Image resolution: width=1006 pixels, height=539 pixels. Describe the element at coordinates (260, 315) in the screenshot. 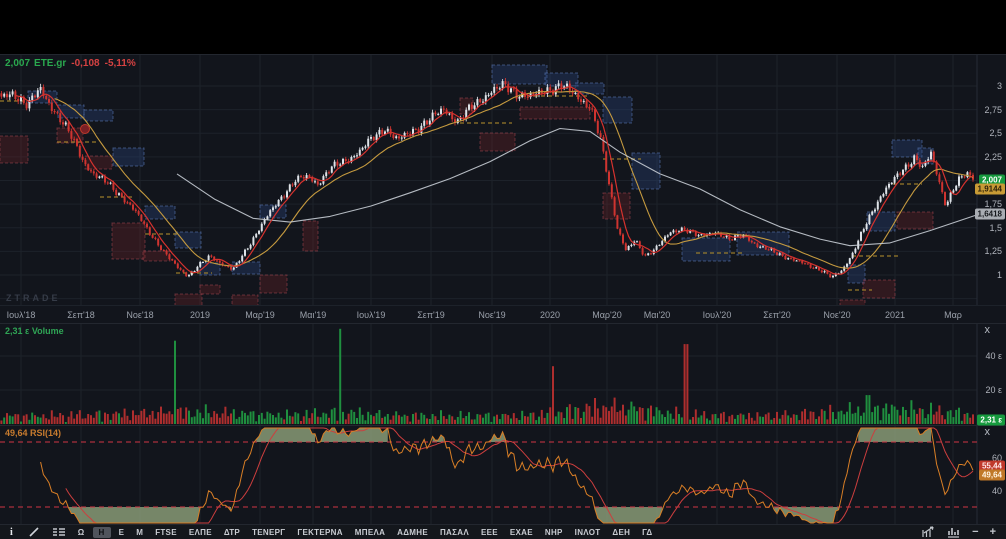

I see `time-axis-label: Μαρ'19` at that location.